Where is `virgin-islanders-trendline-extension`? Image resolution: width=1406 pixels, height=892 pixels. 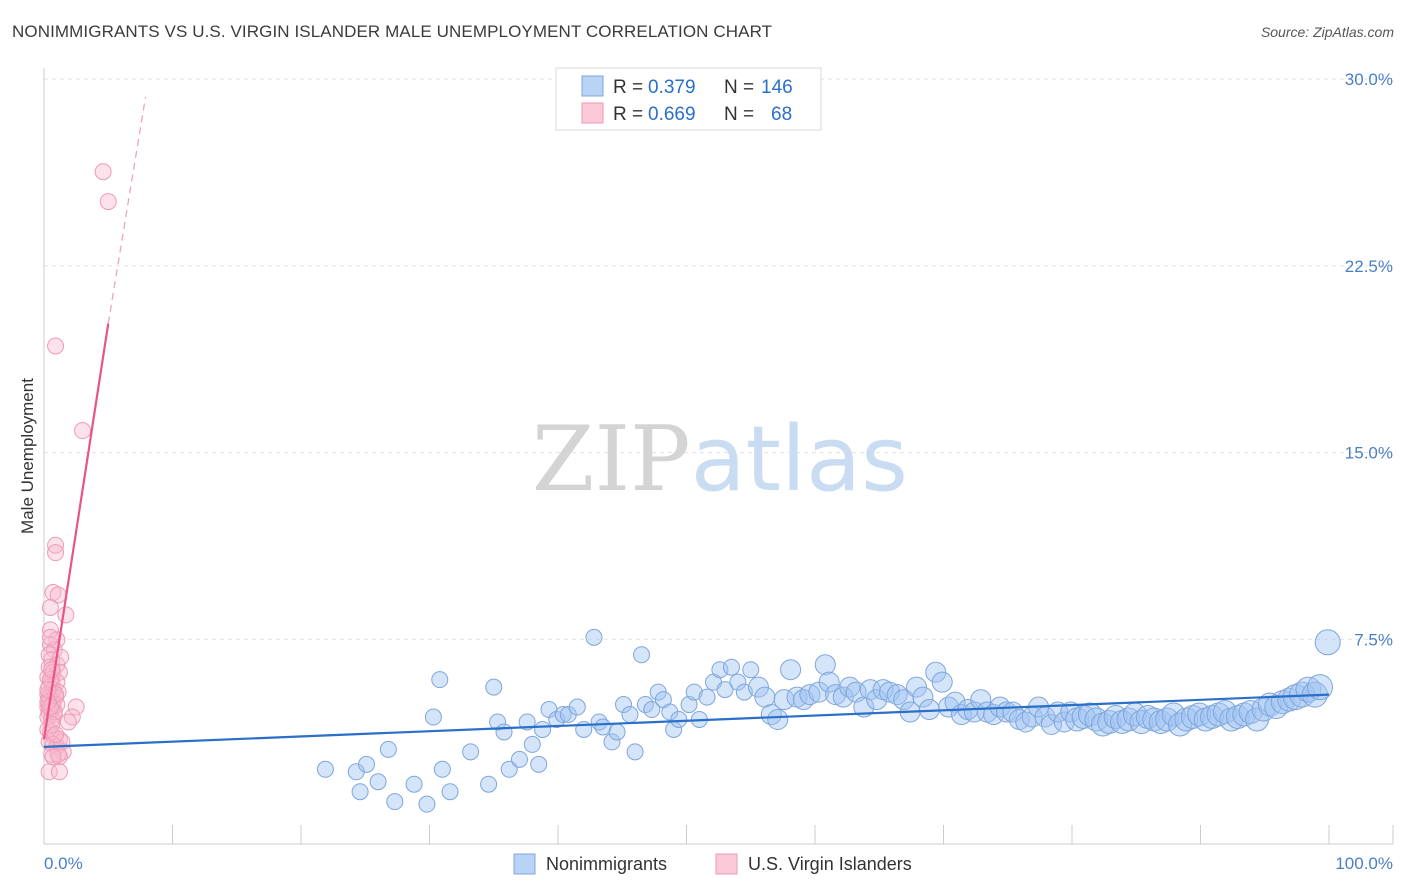
virgin-islanders-trendline-extension is located at coordinates (127, 210).